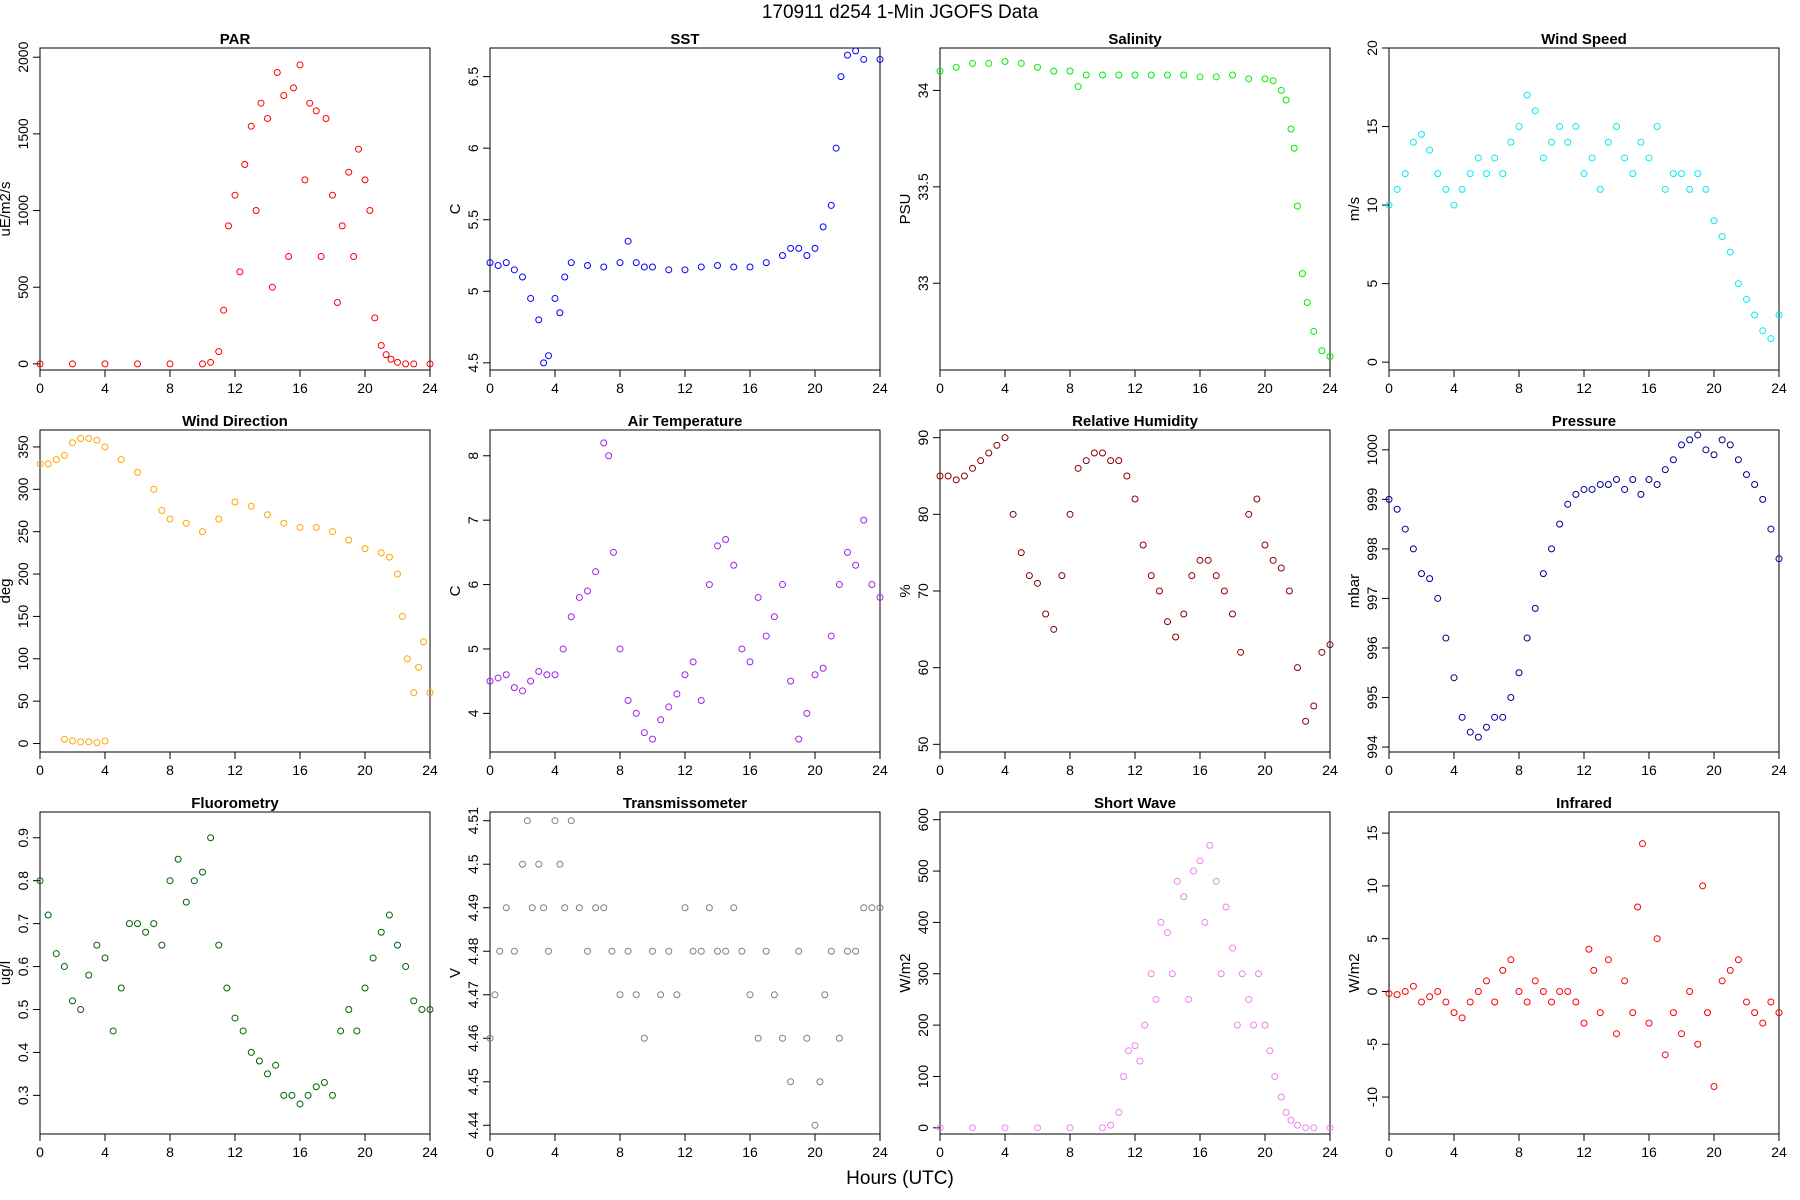  What do you see at coordinates (1372, 648) in the screenshot?
I see `y-tick-label: 996` at bounding box center [1372, 648].